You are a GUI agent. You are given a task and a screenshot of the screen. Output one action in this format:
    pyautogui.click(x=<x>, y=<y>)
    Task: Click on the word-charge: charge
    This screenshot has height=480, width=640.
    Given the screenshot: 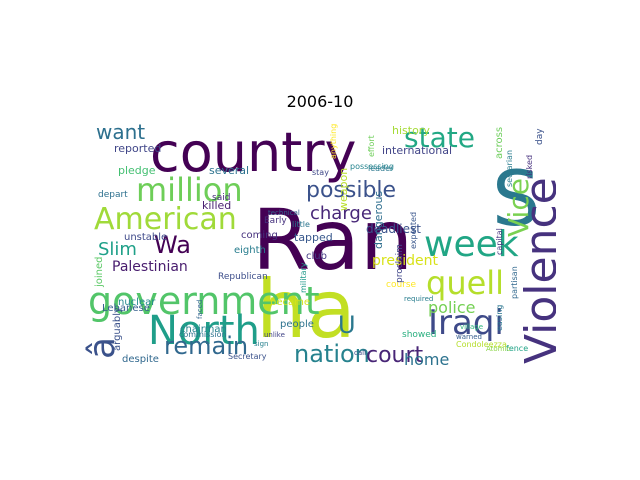 What is the action you would take?
    pyautogui.click(x=341, y=213)
    